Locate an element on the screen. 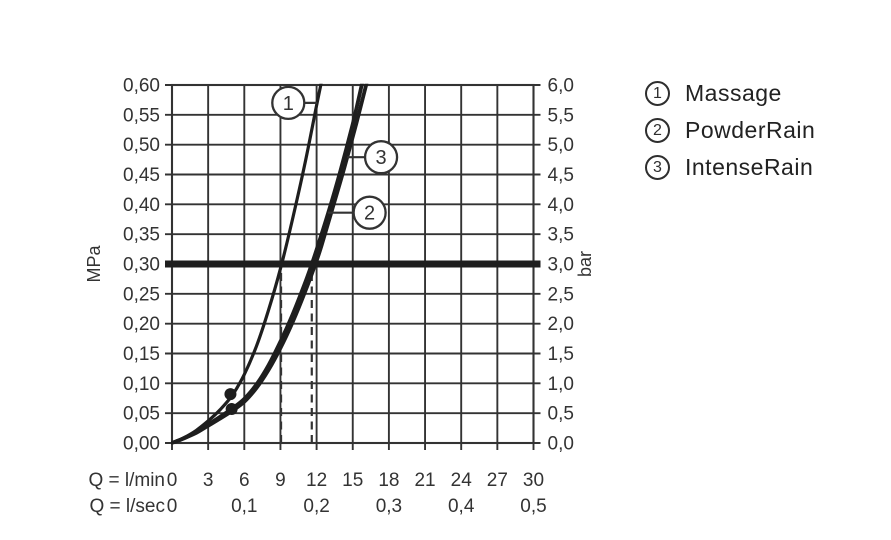  y-left-tick-label: 0,15 is located at coordinates (141, 354).